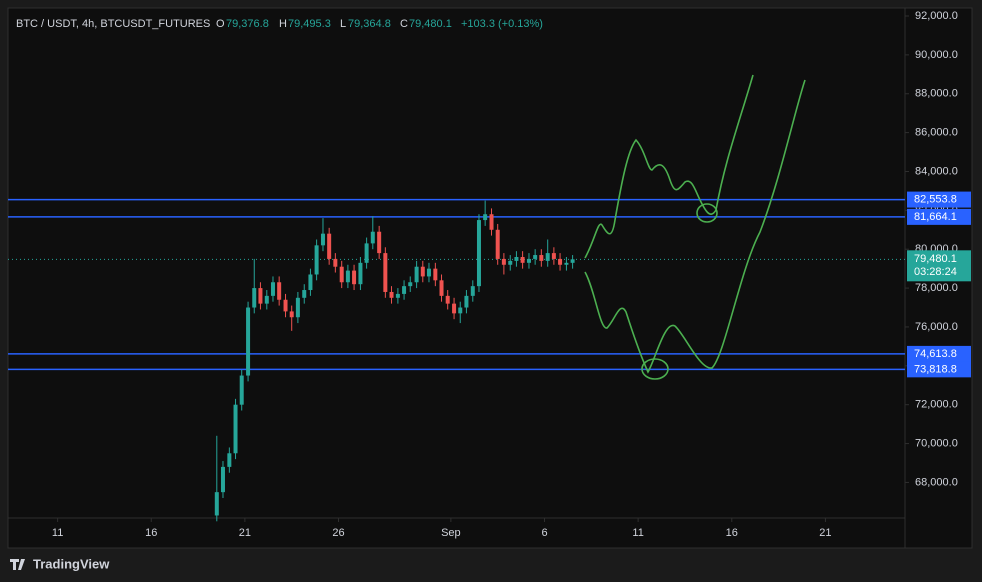 The image size is (982, 582). Describe the element at coordinates (936, 288) in the screenshot. I see `y-tick-label: 78,000.0` at that location.